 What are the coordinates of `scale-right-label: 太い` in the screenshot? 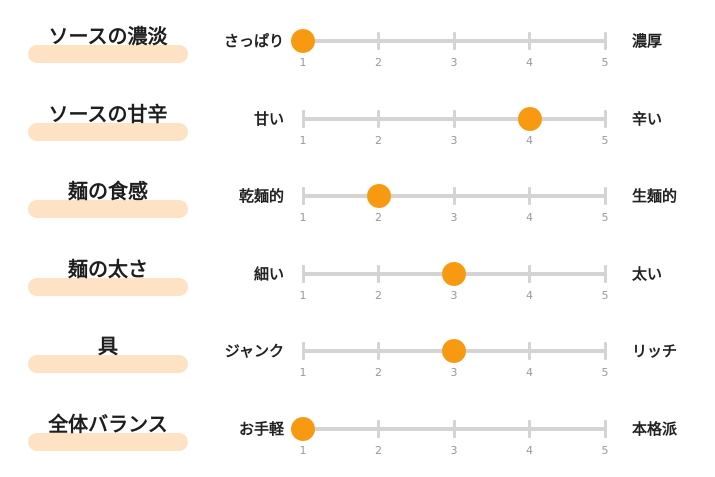 It's located at (647, 273).